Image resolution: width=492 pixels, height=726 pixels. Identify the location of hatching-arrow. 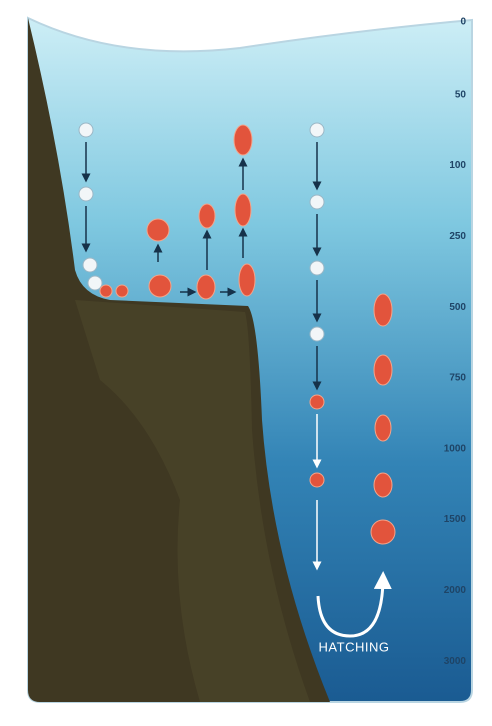
(354, 604).